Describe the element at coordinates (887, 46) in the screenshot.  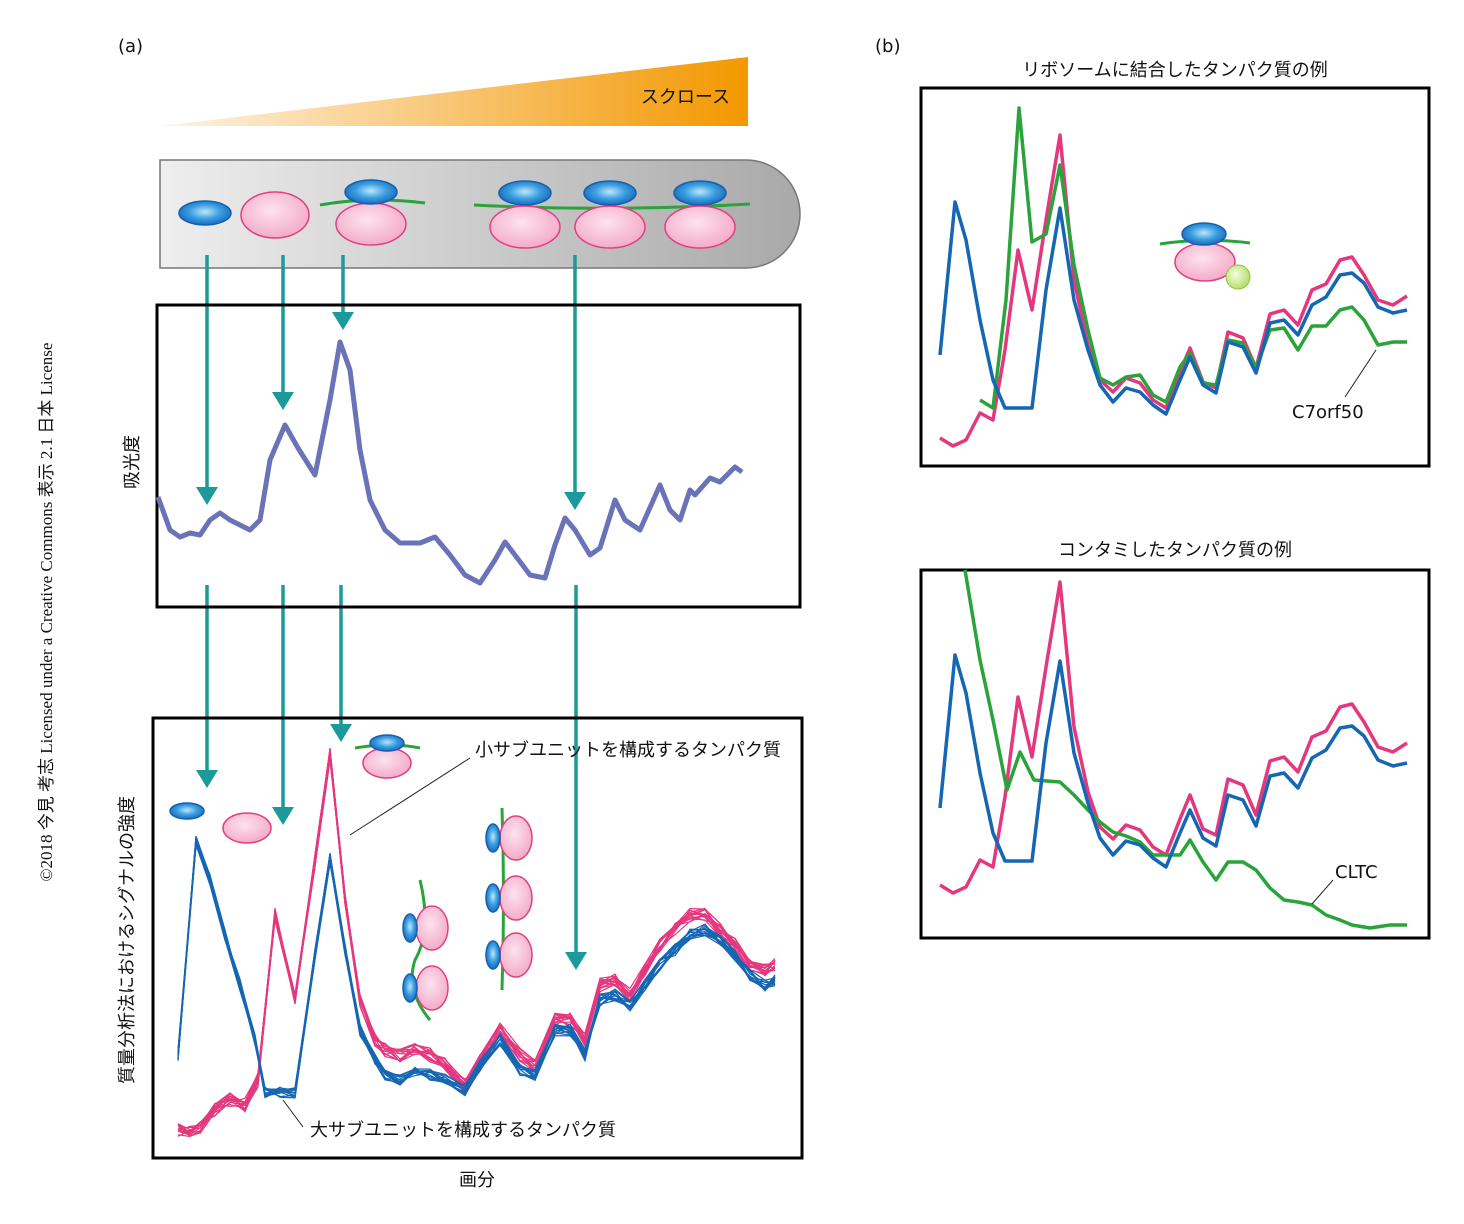
I see `panel-label: (b)` at that location.